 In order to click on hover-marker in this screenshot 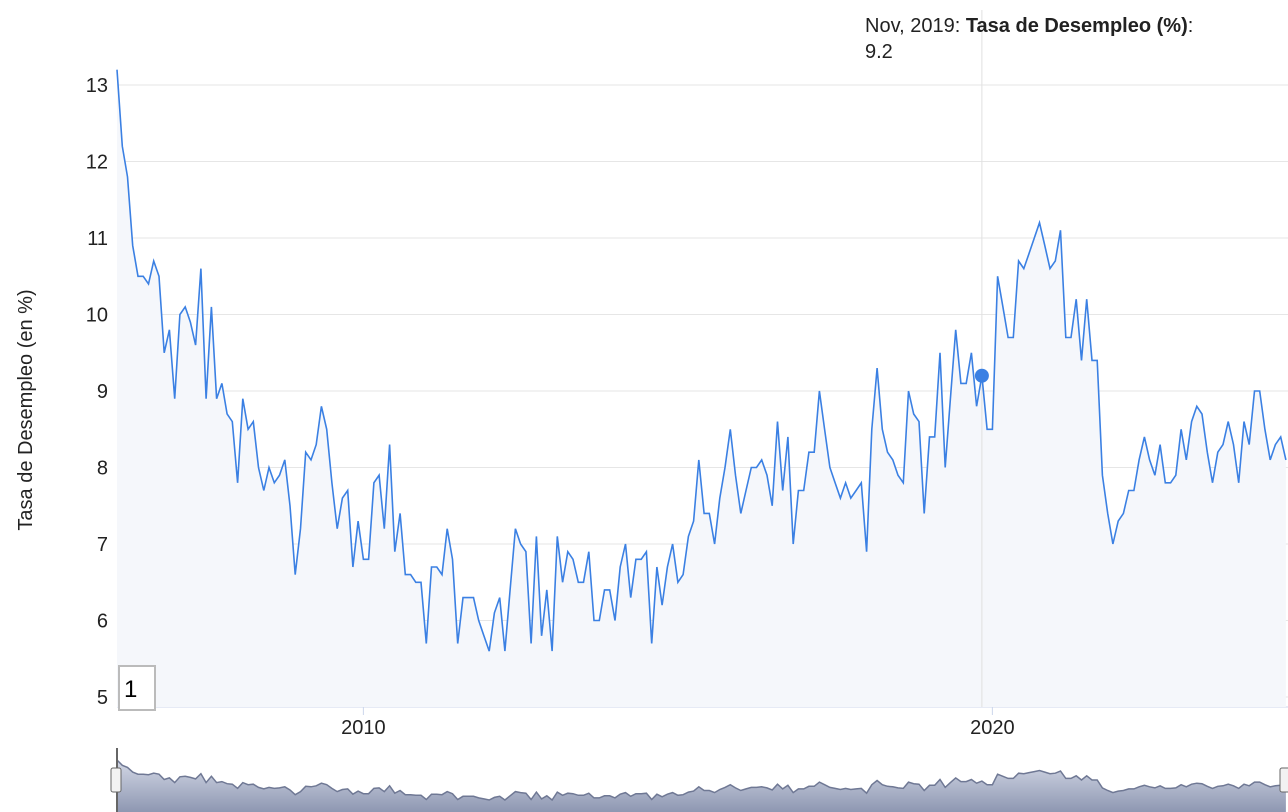, I will do `click(981, 375)`.